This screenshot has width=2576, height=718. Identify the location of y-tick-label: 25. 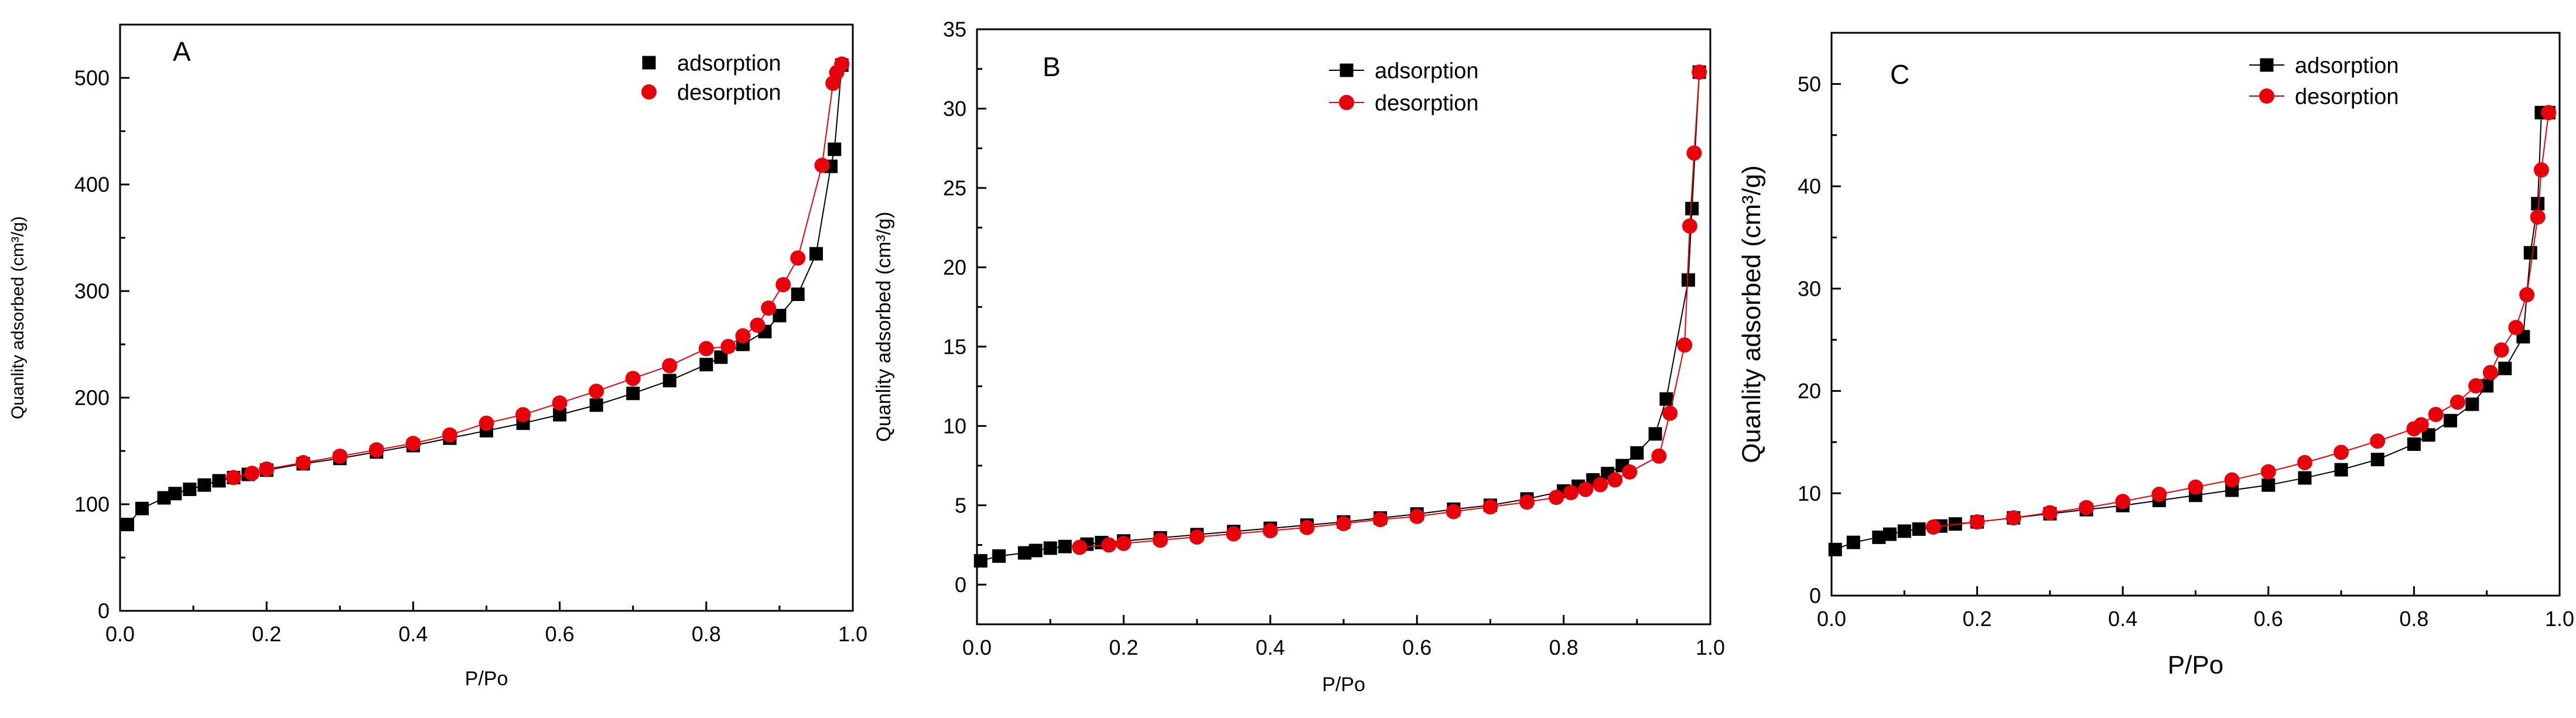
(954, 188).